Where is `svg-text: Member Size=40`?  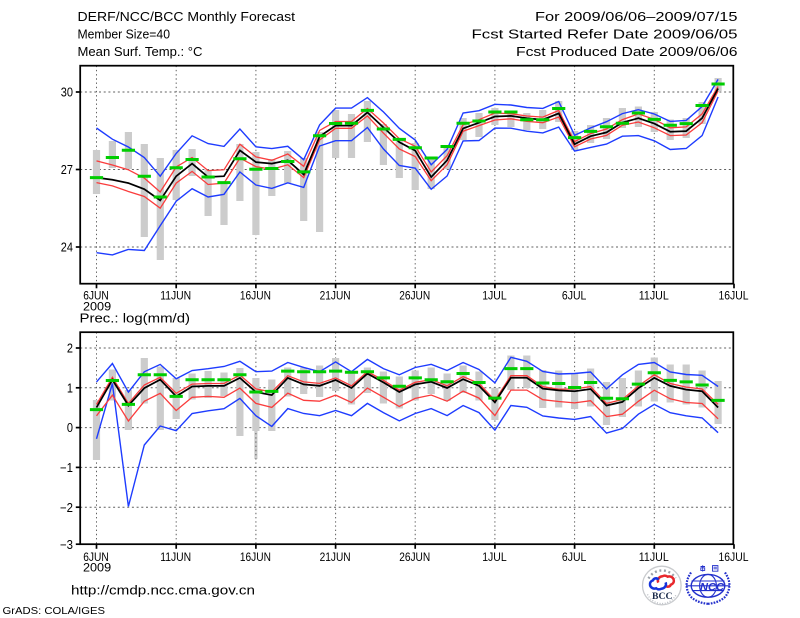 svg-text: Member Size=40 is located at coordinates (124, 33).